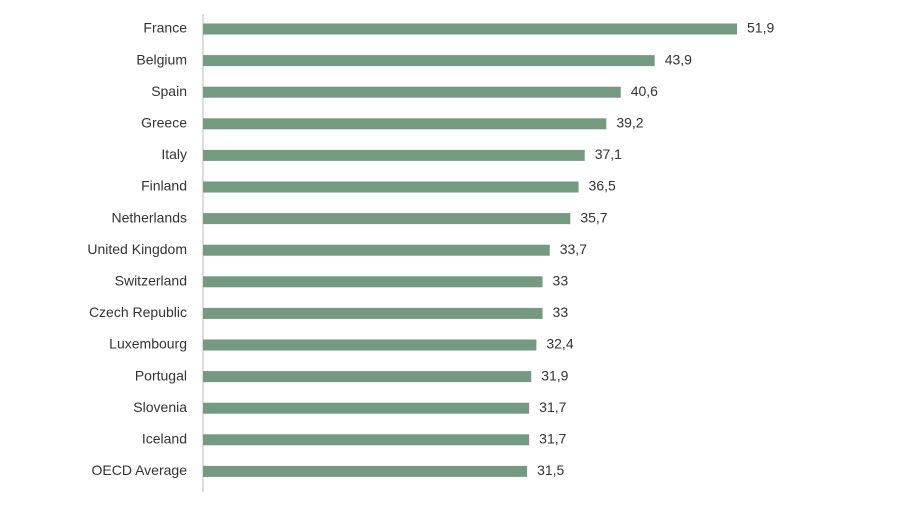  What do you see at coordinates (161, 375) in the screenshot?
I see `category-label: Portugal` at bounding box center [161, 375].